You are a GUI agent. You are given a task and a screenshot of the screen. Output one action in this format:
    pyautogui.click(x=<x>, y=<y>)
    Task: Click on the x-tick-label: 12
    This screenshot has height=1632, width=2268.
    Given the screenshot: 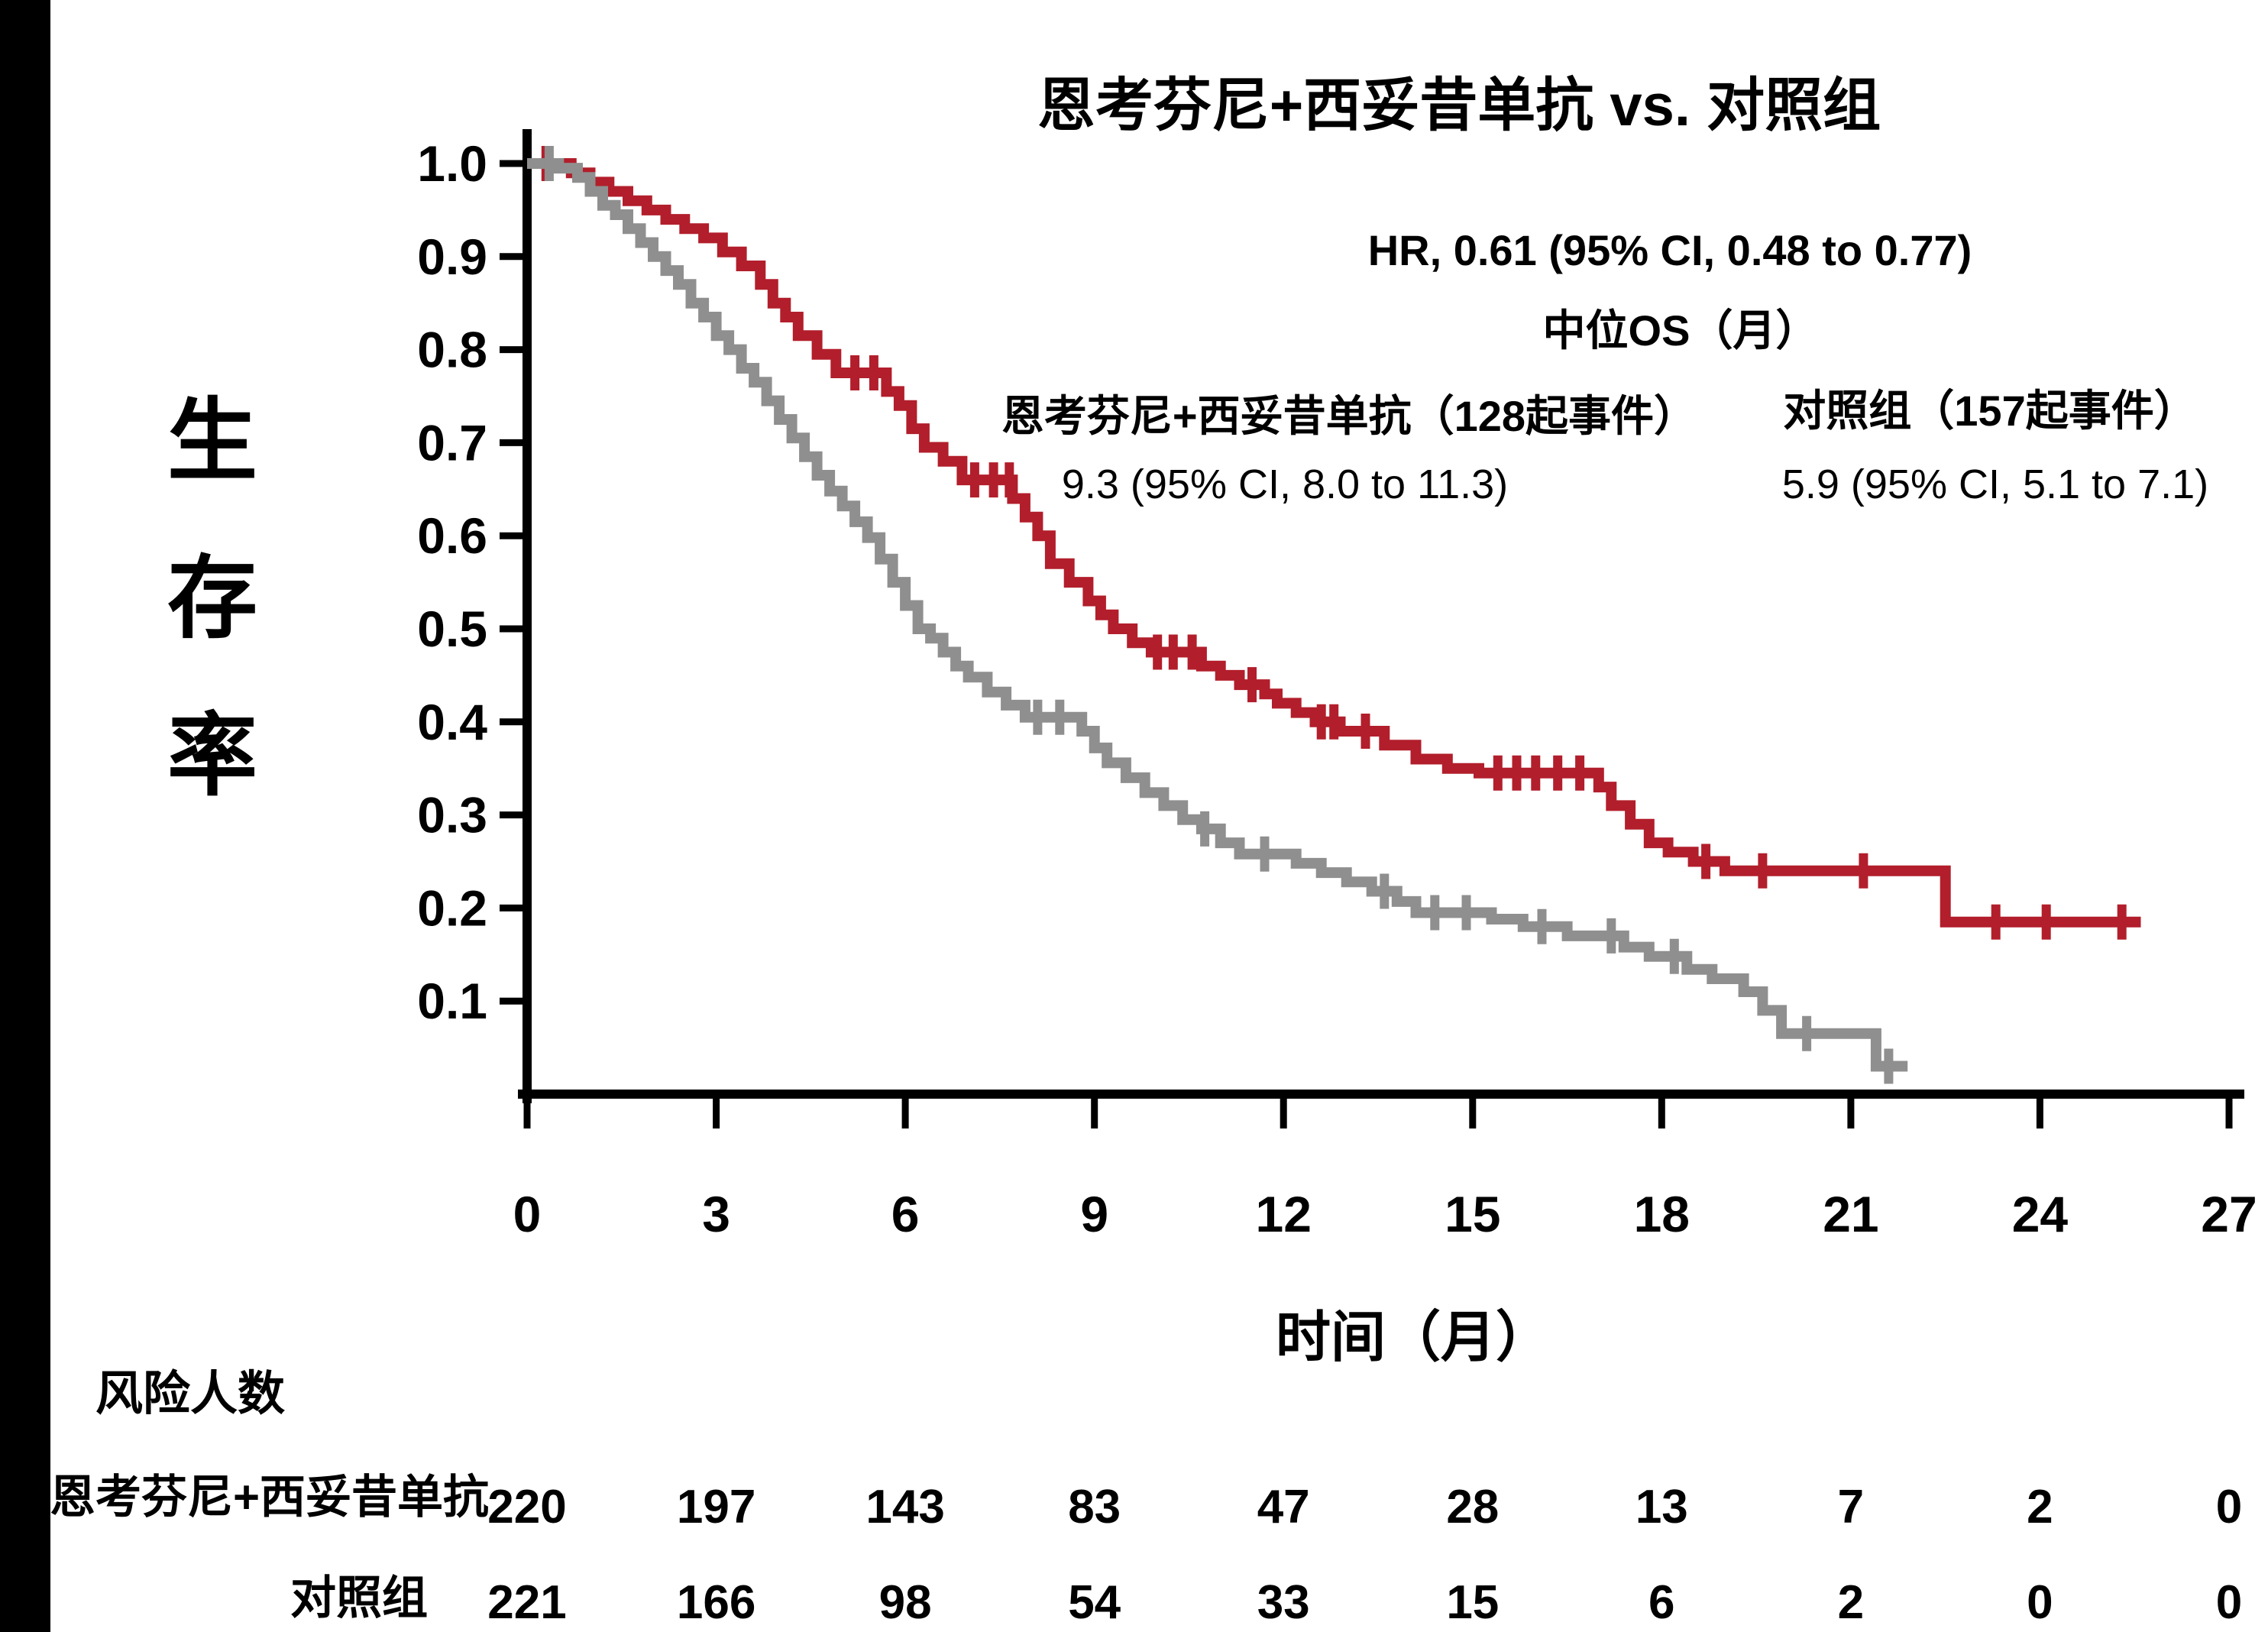 What is the action you would take?
    pyautogui.click(x=1283, y=1214)
    